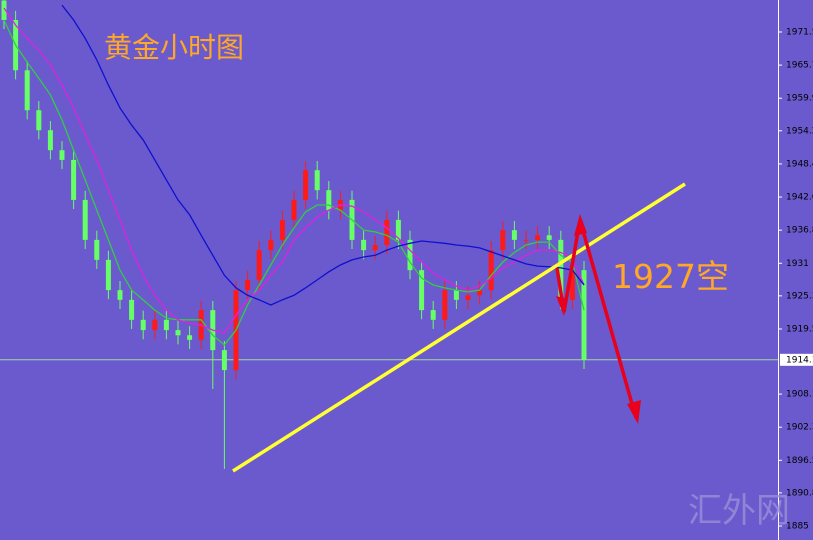 This screenshot has height=540, width=813. I want to click on y-tick-label: 1885, so click(797, 527).